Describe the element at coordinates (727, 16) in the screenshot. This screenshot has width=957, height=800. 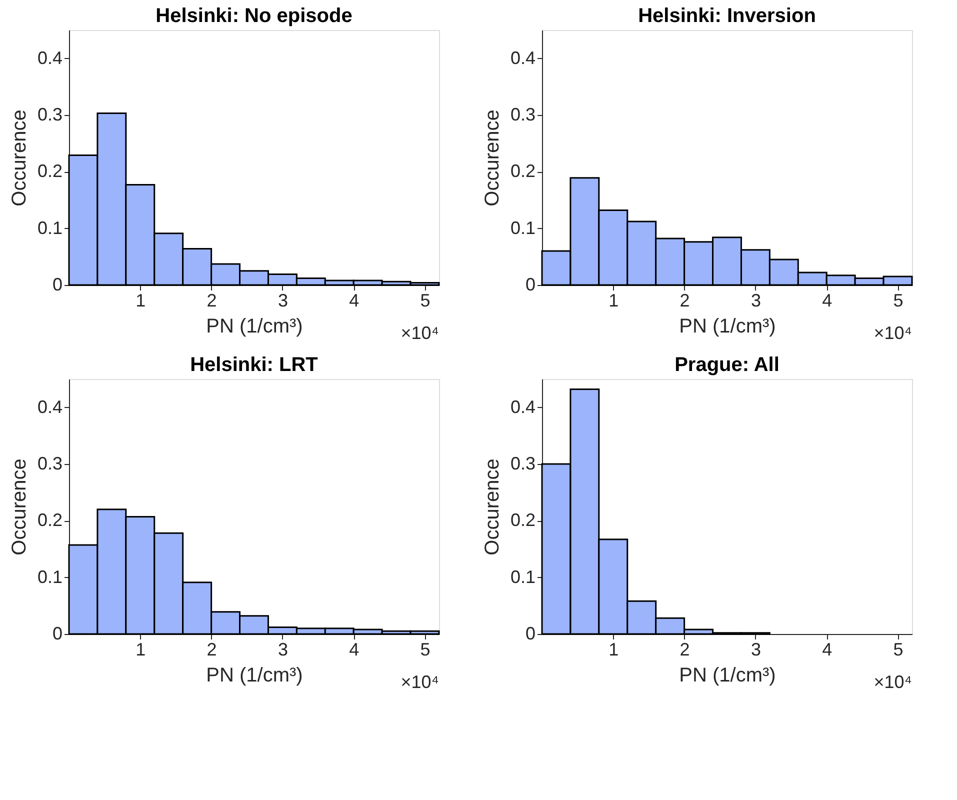
I see `chart-title: Helsinki: Inversion` at that location.